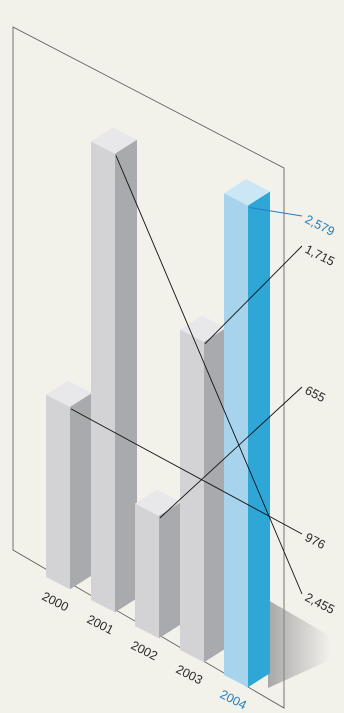 Image resolution: width=344 pixels, height=713 pixels. I want to click on bar-side-2000, so click(81, 491).